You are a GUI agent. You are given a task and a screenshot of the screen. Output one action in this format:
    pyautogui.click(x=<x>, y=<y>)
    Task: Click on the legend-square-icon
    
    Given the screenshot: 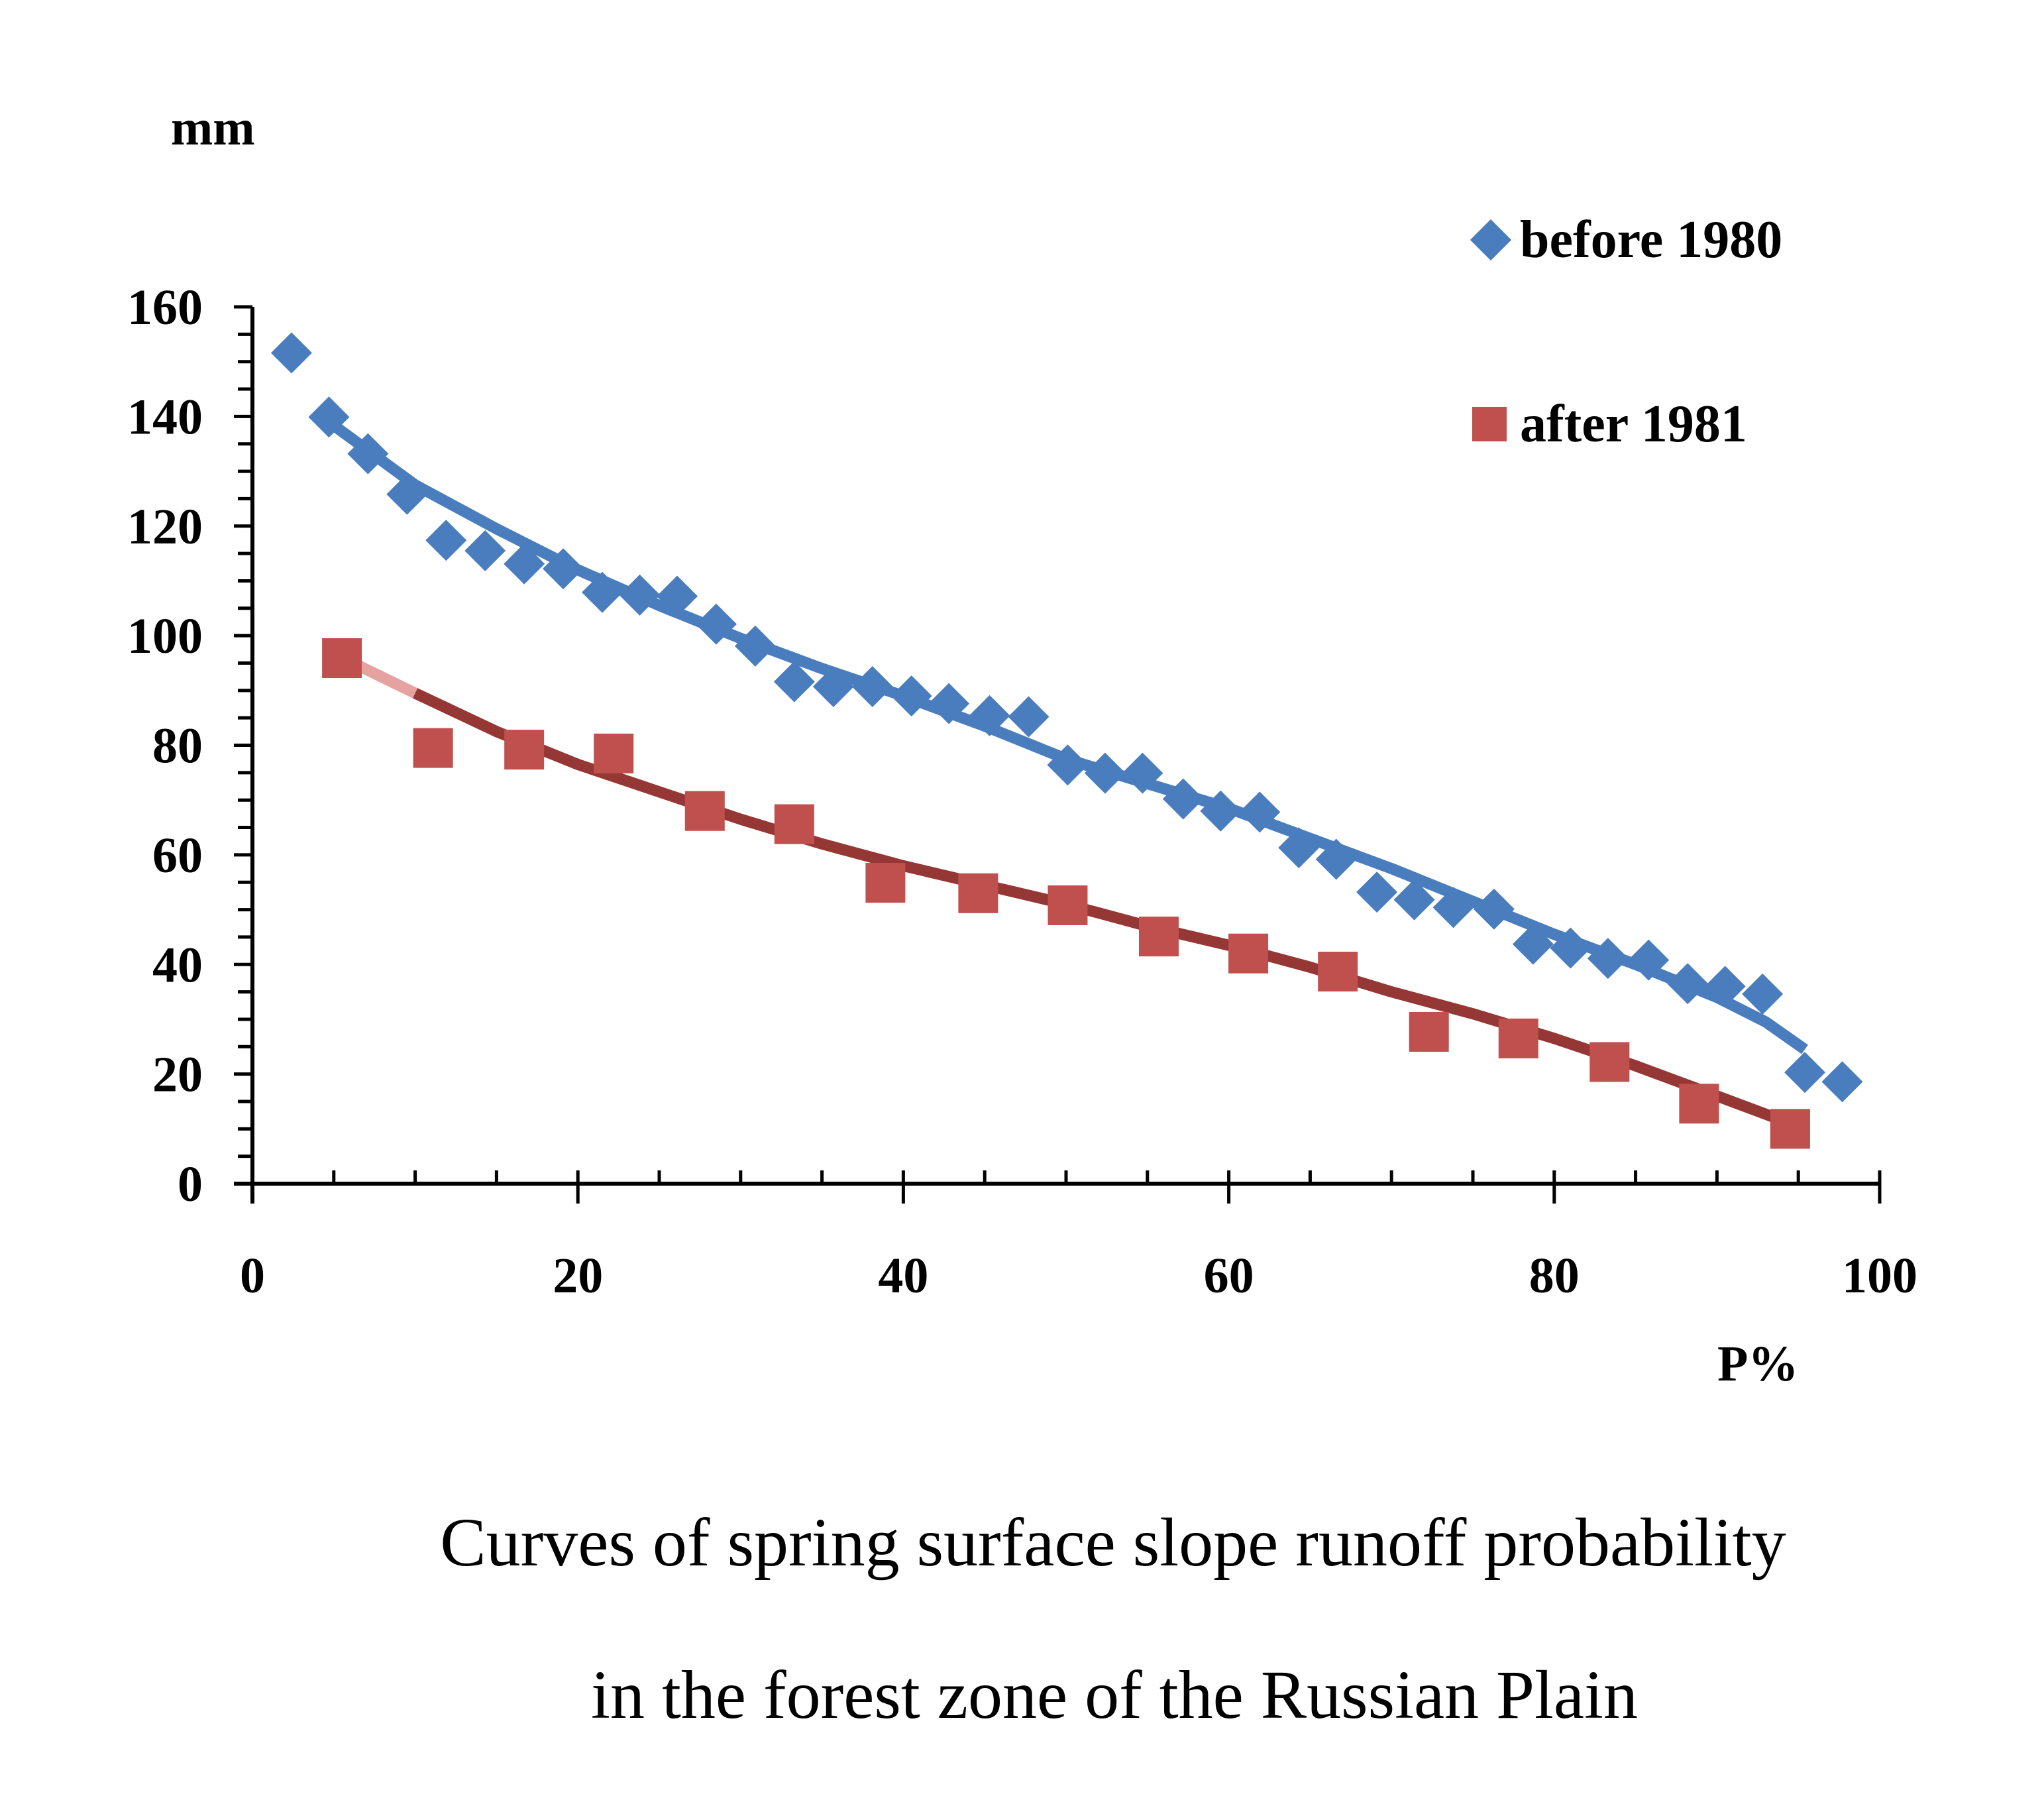 What is the action you would take?
    pyautogui.click(x=1489, y=424)
    